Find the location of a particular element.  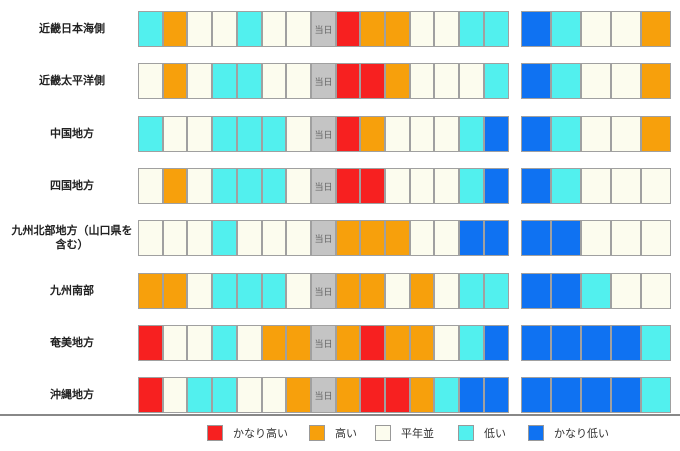

legend-label: かなり低い is located at coordinates (581, 433).